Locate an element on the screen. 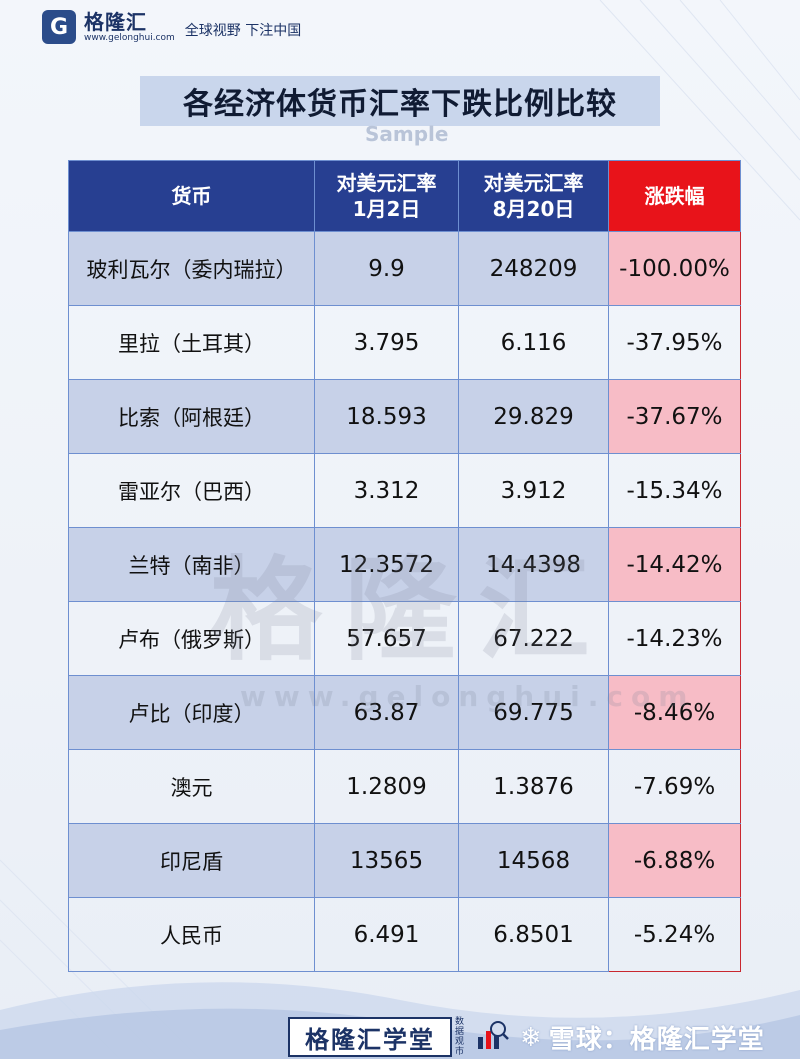 Image resolution: width=800 pixels, height=1059 pixels. cell-currency: 人民币 is located at coordinates (191, 934).